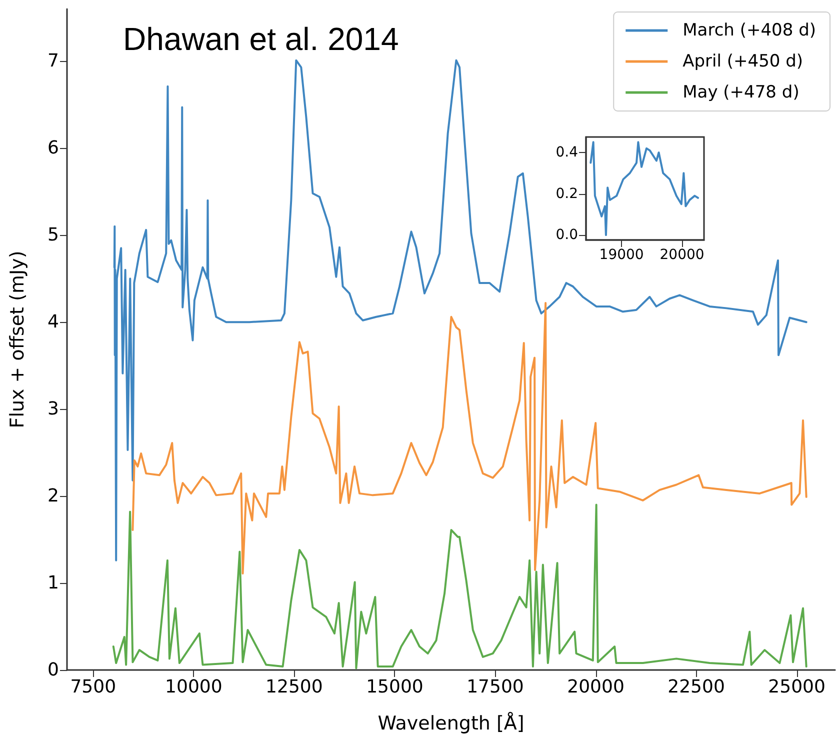 The height and width of the screenshot is (749, 836). Describe the element at coordinates (567, 235) in the screenshot. I see `y-tick-label: 0.0` at that location.